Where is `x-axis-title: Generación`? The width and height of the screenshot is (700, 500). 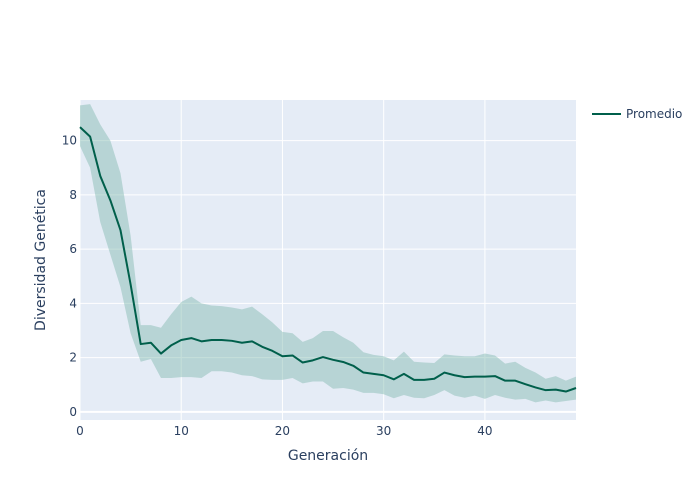
x-axis-title: Generación is located at coordinates (328, 456).